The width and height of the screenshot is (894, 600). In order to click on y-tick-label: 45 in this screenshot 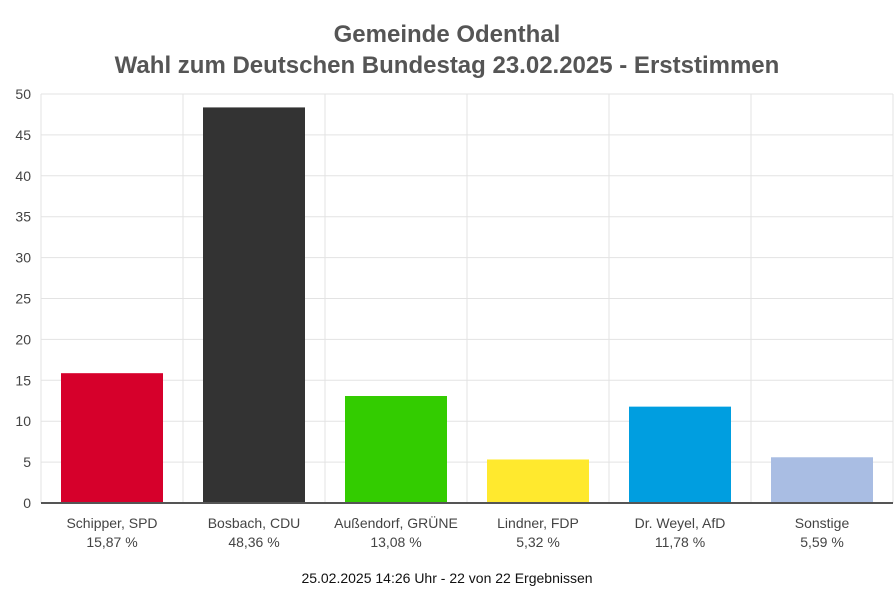, I will do `click(23, 135)`.